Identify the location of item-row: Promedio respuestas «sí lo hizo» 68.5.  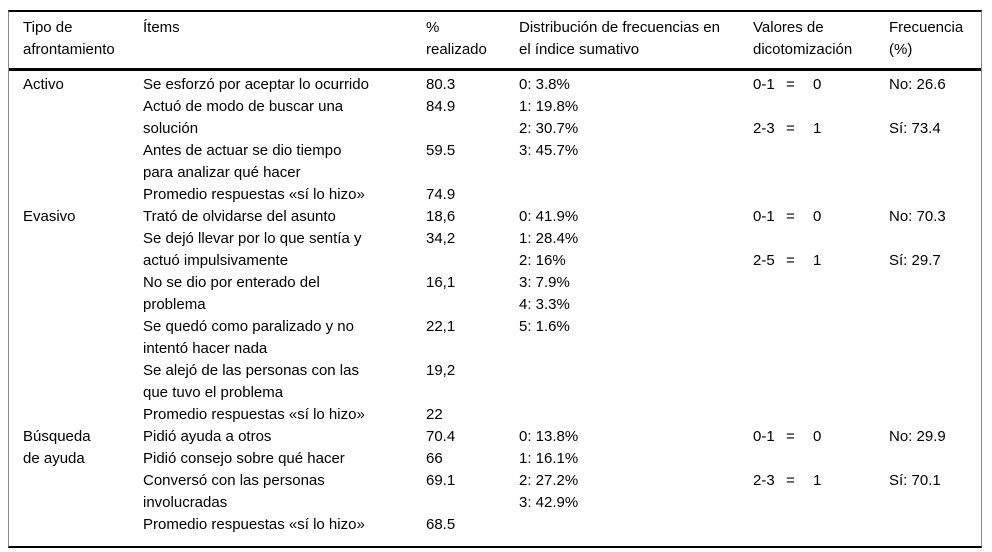
(331, 525).